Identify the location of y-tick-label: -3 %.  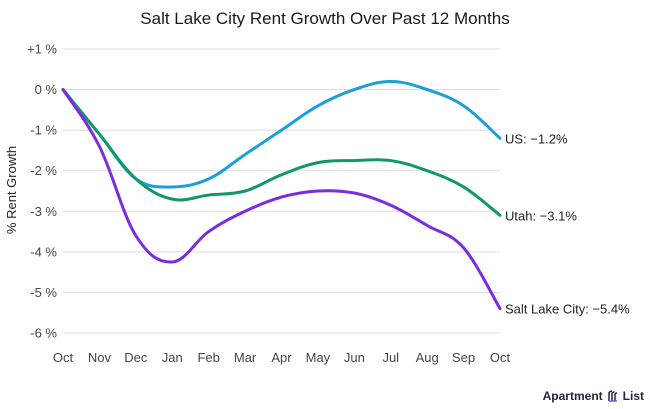
(43, 211).